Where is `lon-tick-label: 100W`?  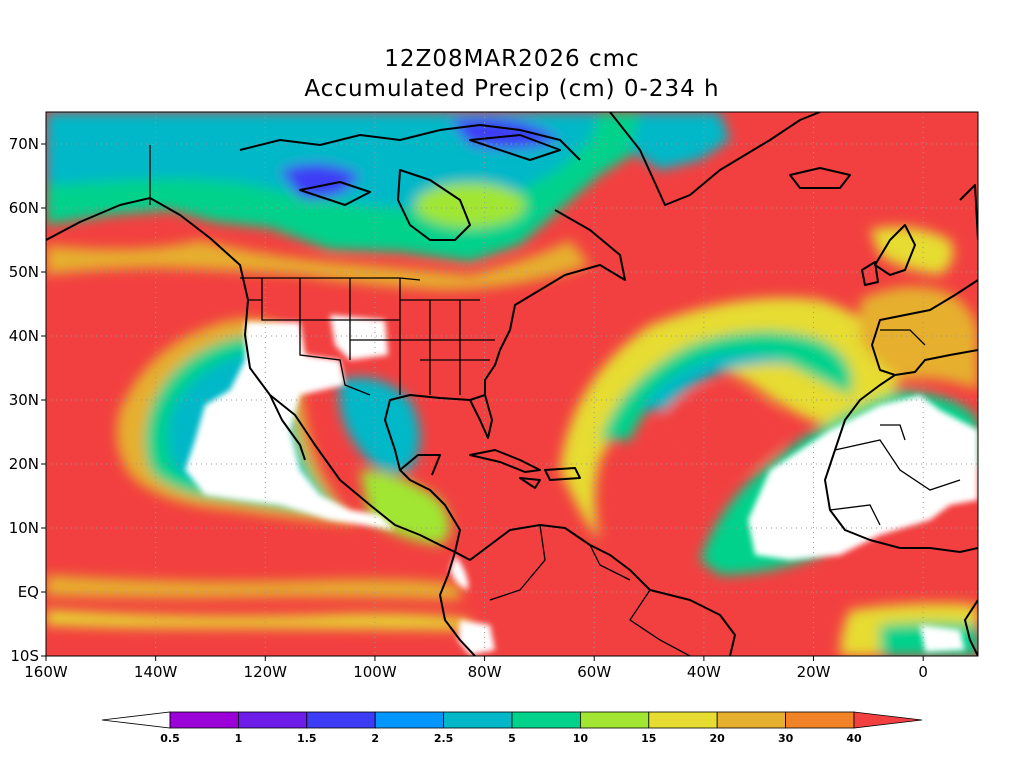
lon-tick-label: 100W is located at coordinates (375, 672).